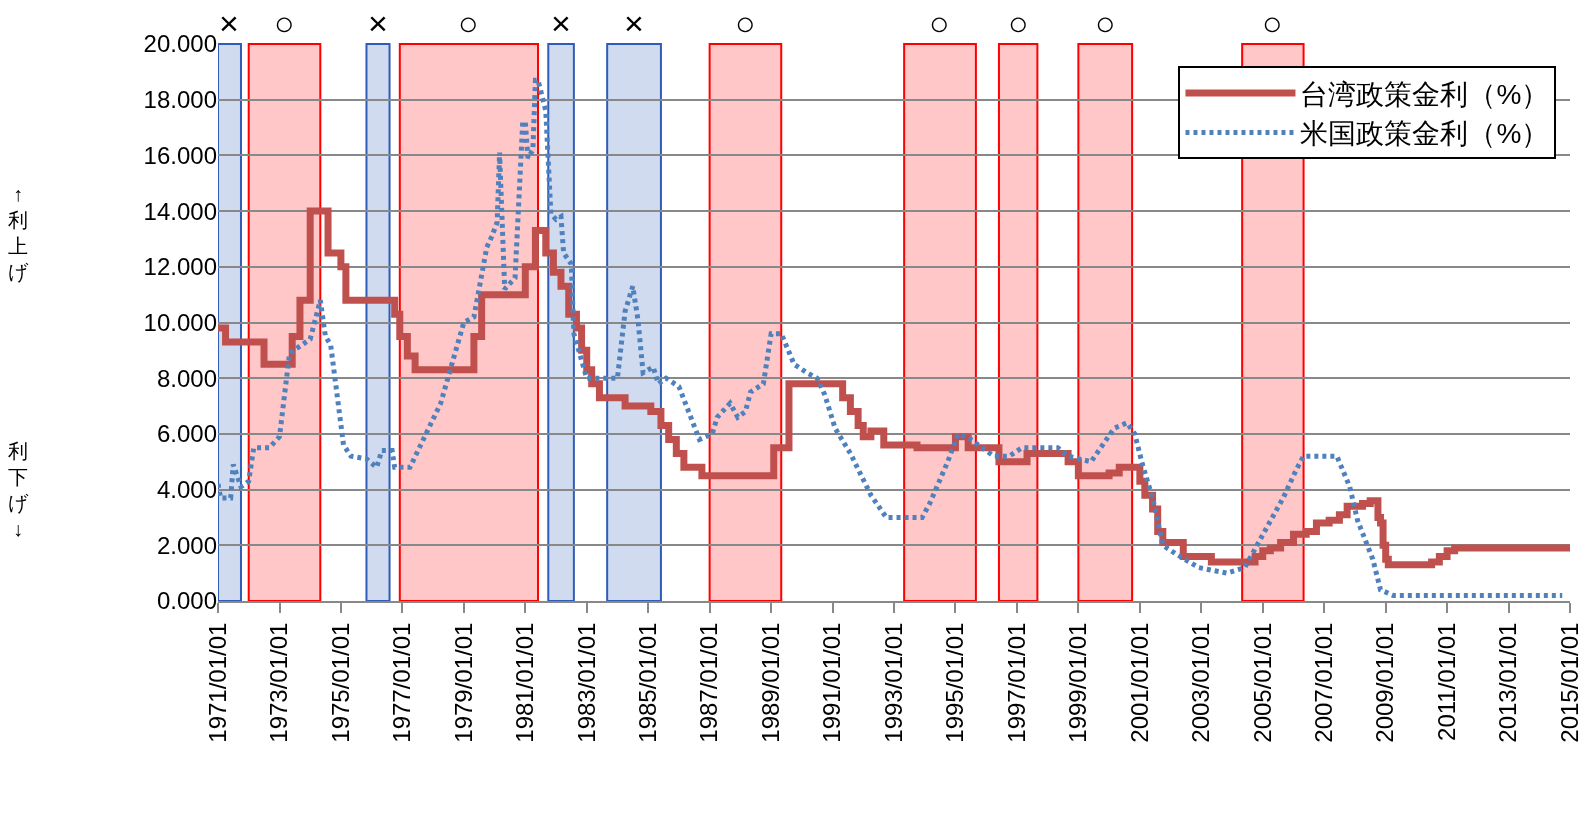 The width and height of the screenshot is (1592, 817). I want to click on x-tick-label: 1993/01/01, so click(893, 682).